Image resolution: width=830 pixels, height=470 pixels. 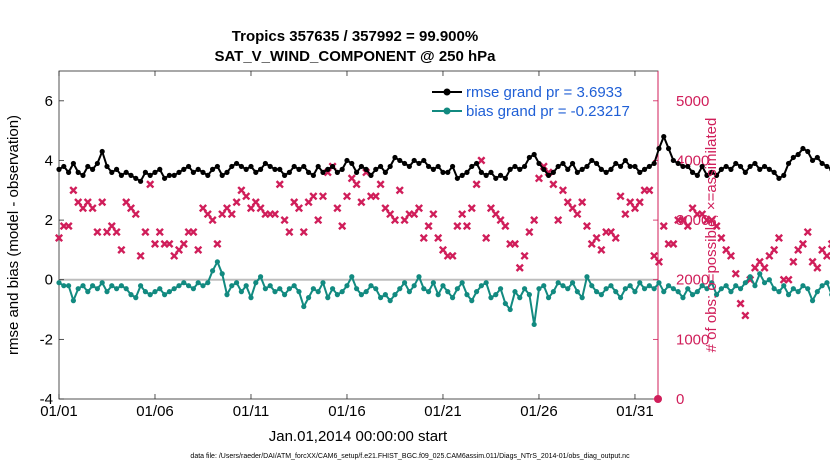 I want to click on y2-tick-label: 5000, so click(x=692, y=101).